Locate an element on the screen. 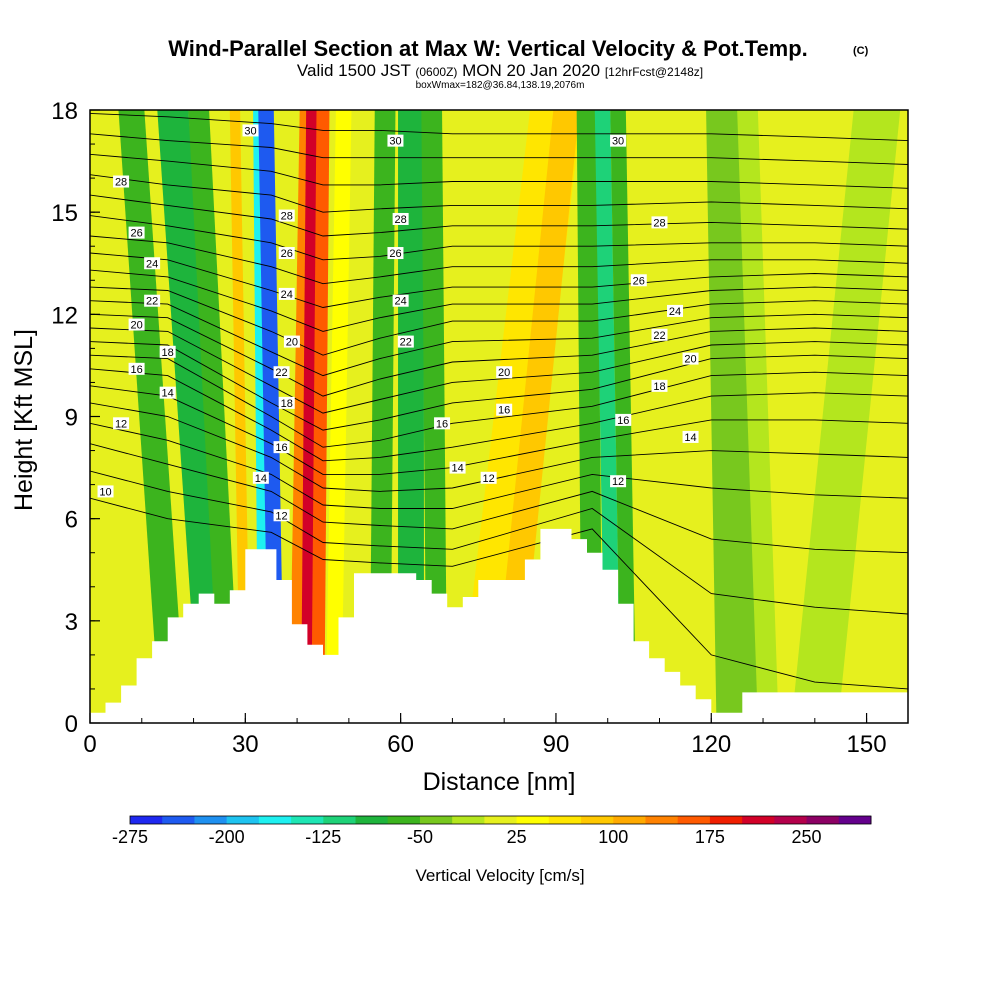  contour-label-35: 24 is located at coordinates (675, 311).